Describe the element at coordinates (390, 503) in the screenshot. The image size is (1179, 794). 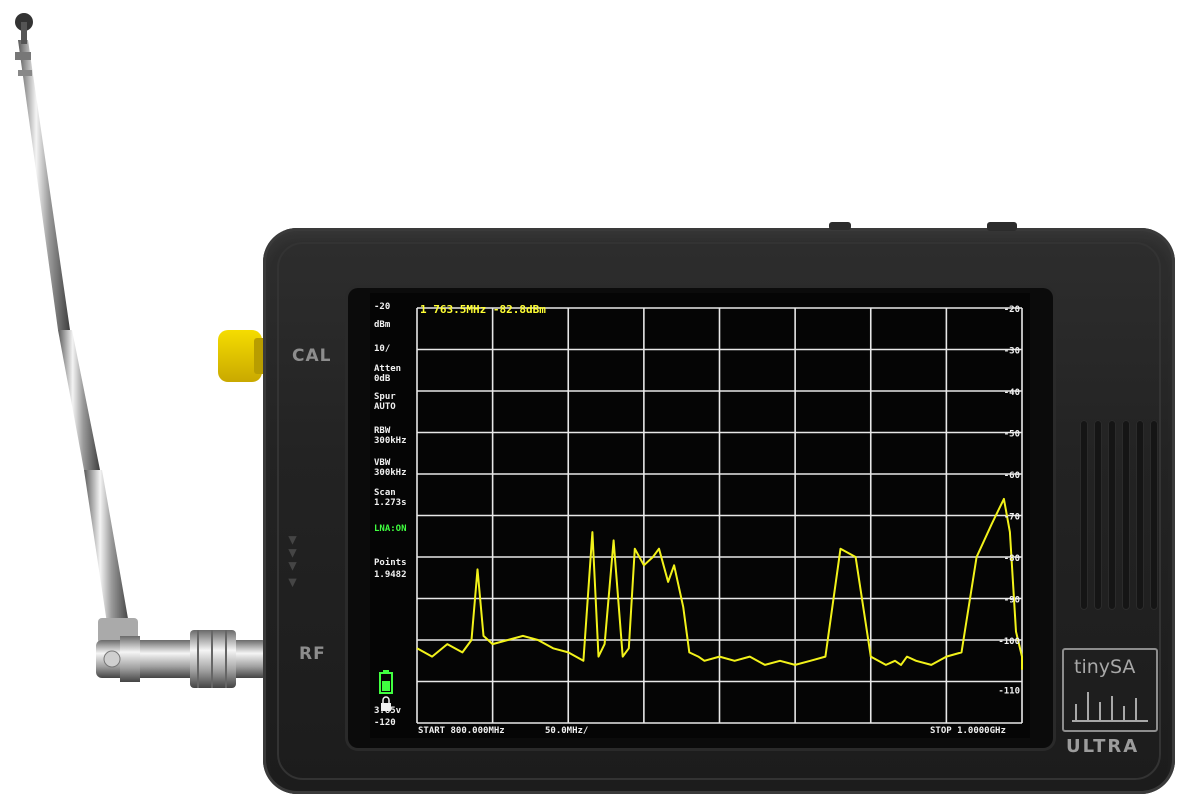
I see `status-scan-value: 1.273s` at that location.